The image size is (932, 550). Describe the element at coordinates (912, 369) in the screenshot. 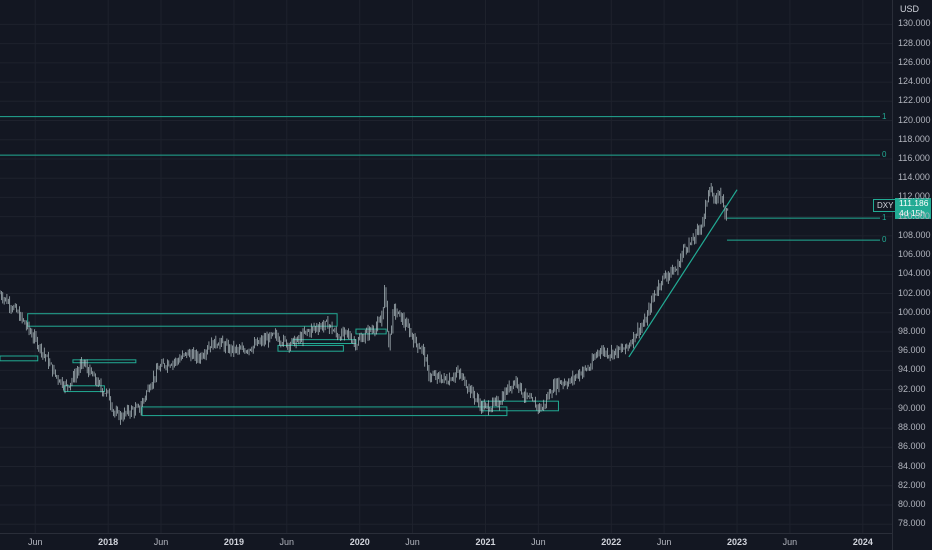

I see `price-tick-label: 94.000` at that location.